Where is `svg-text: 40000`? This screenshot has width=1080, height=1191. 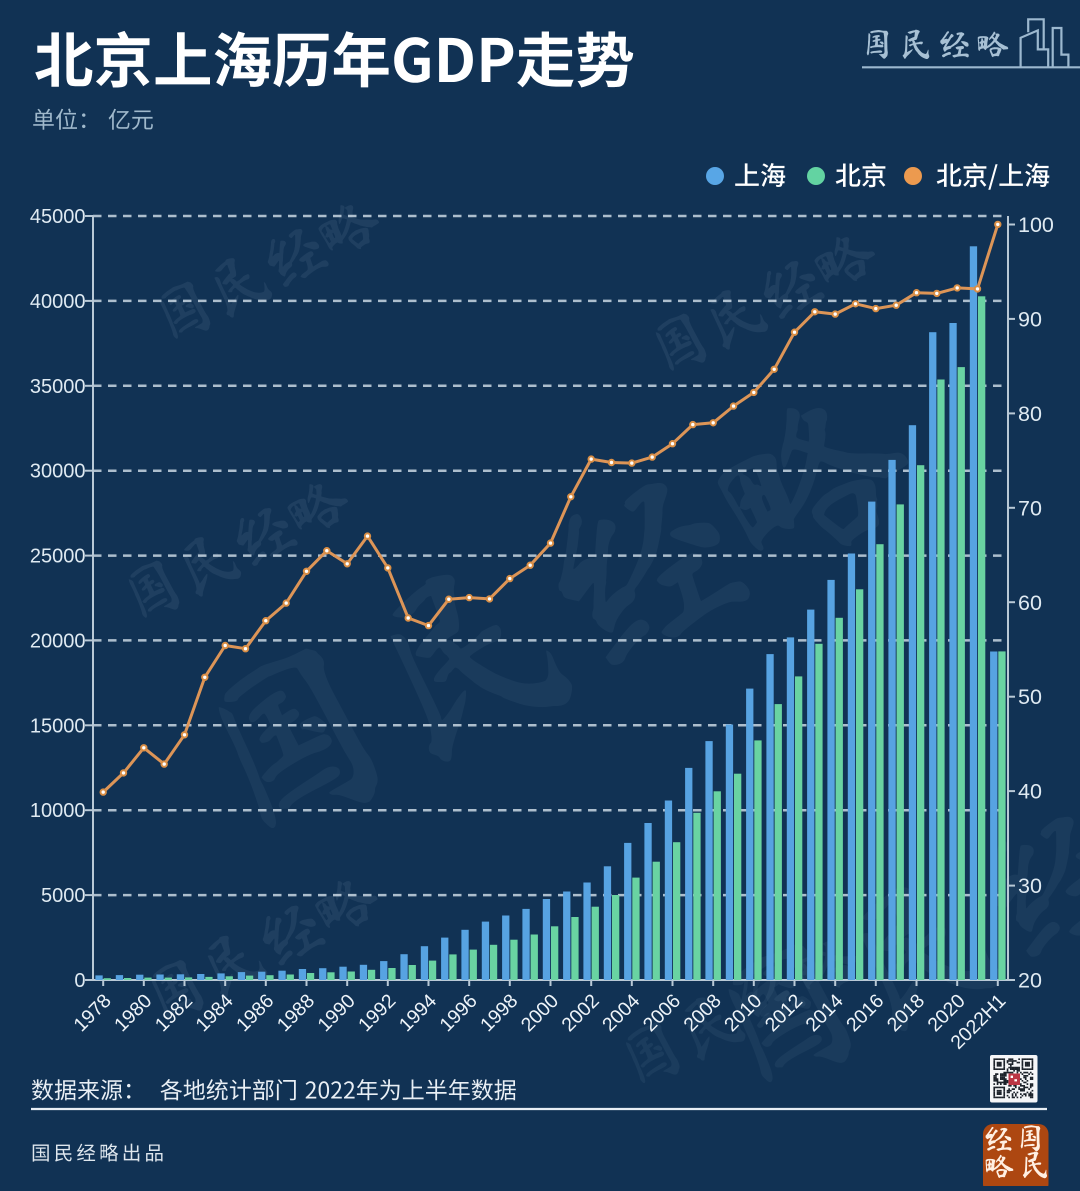
svg-text: 40000 is located at coordinates (58, 302).